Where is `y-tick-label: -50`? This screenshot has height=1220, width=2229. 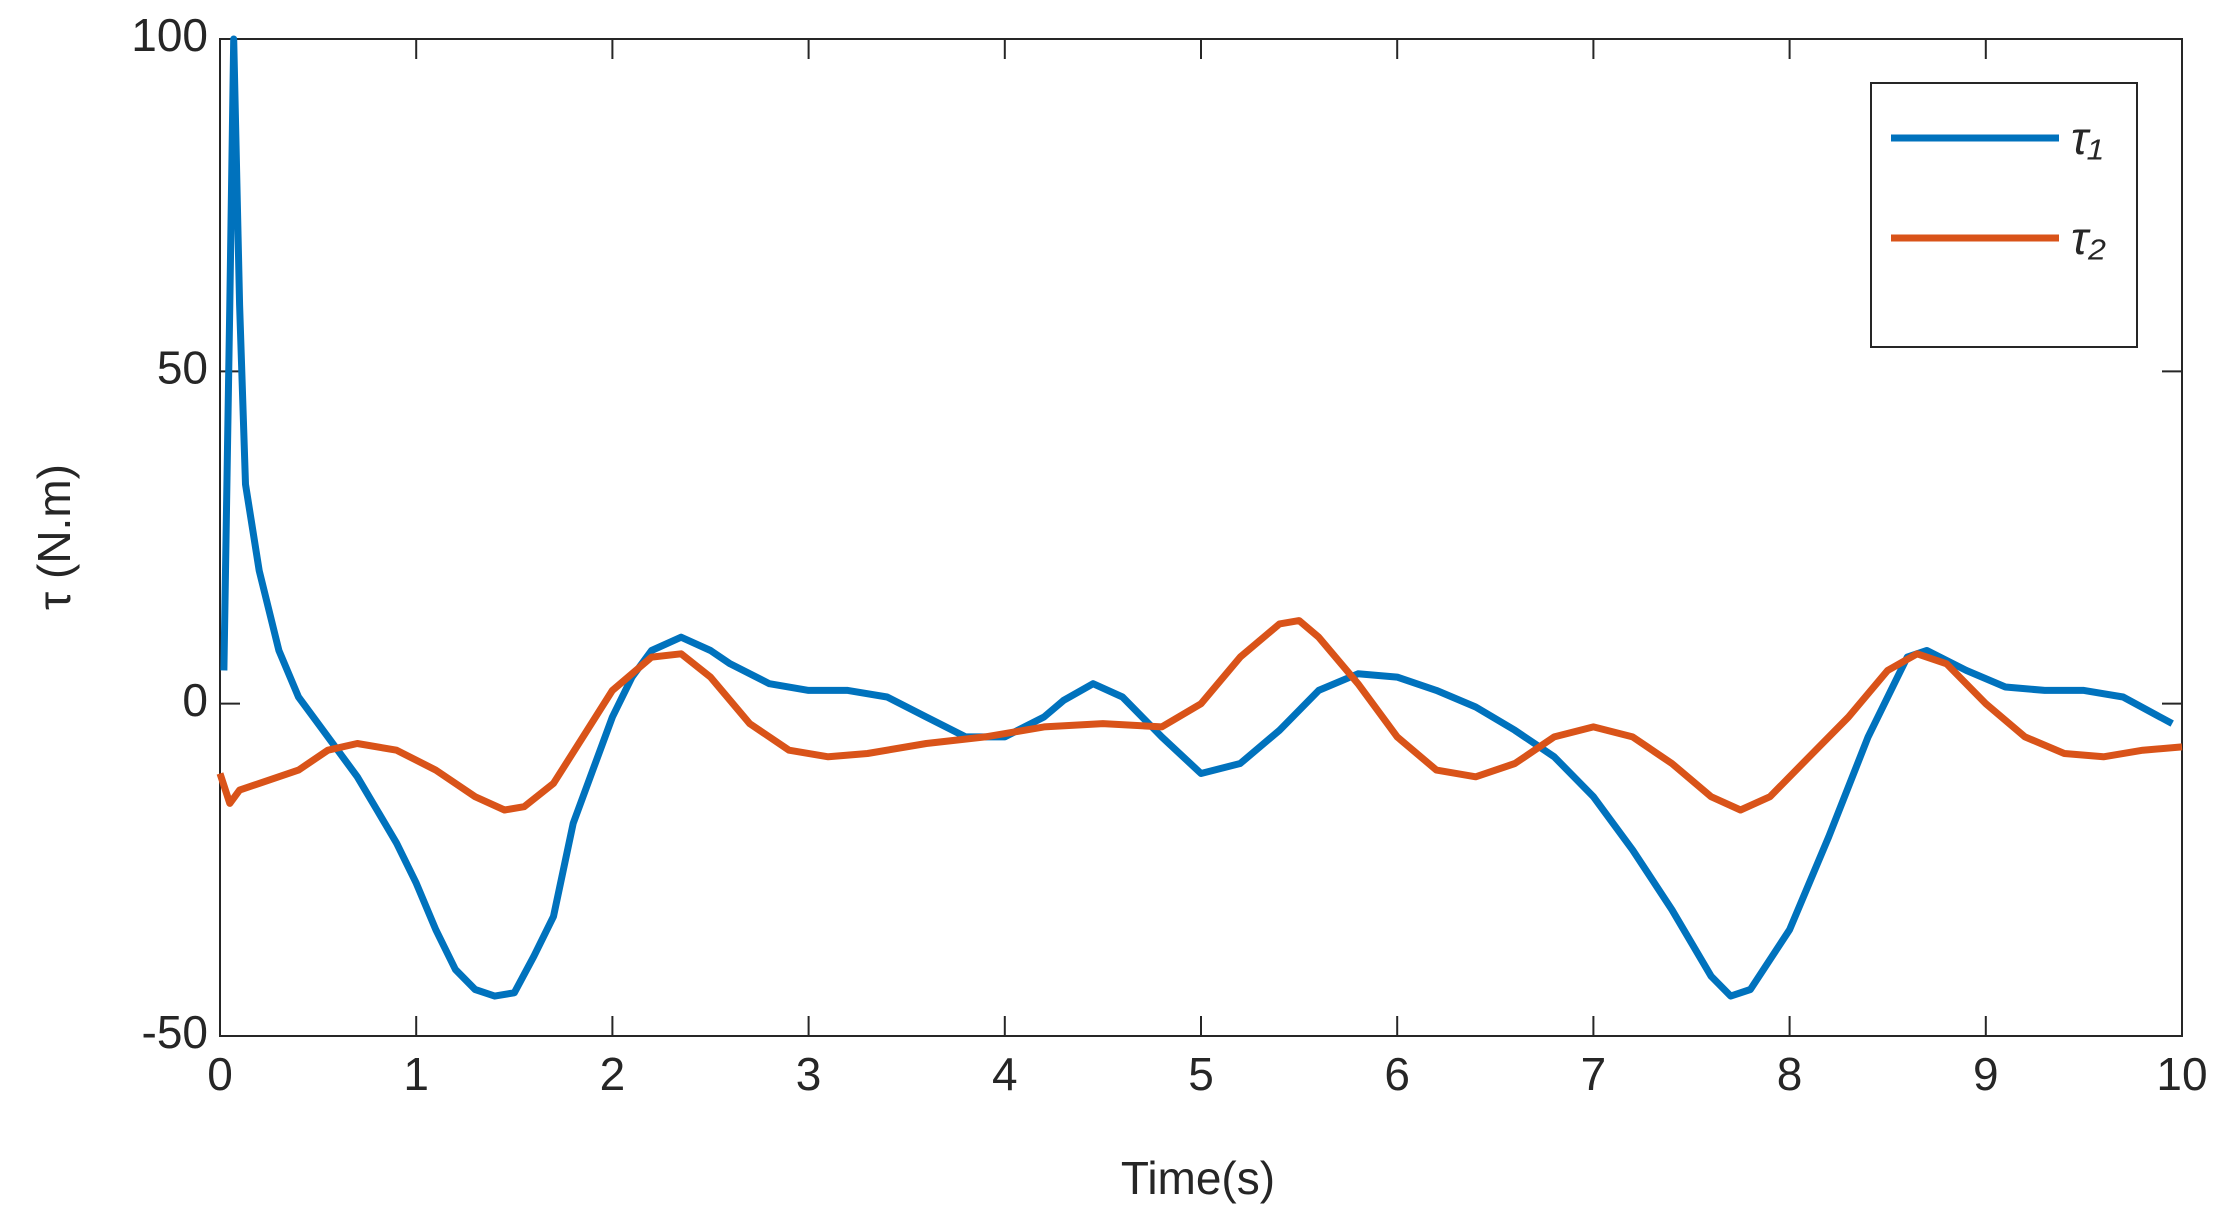
y-tick-label: -50 is located at coordinates (175, 1032).